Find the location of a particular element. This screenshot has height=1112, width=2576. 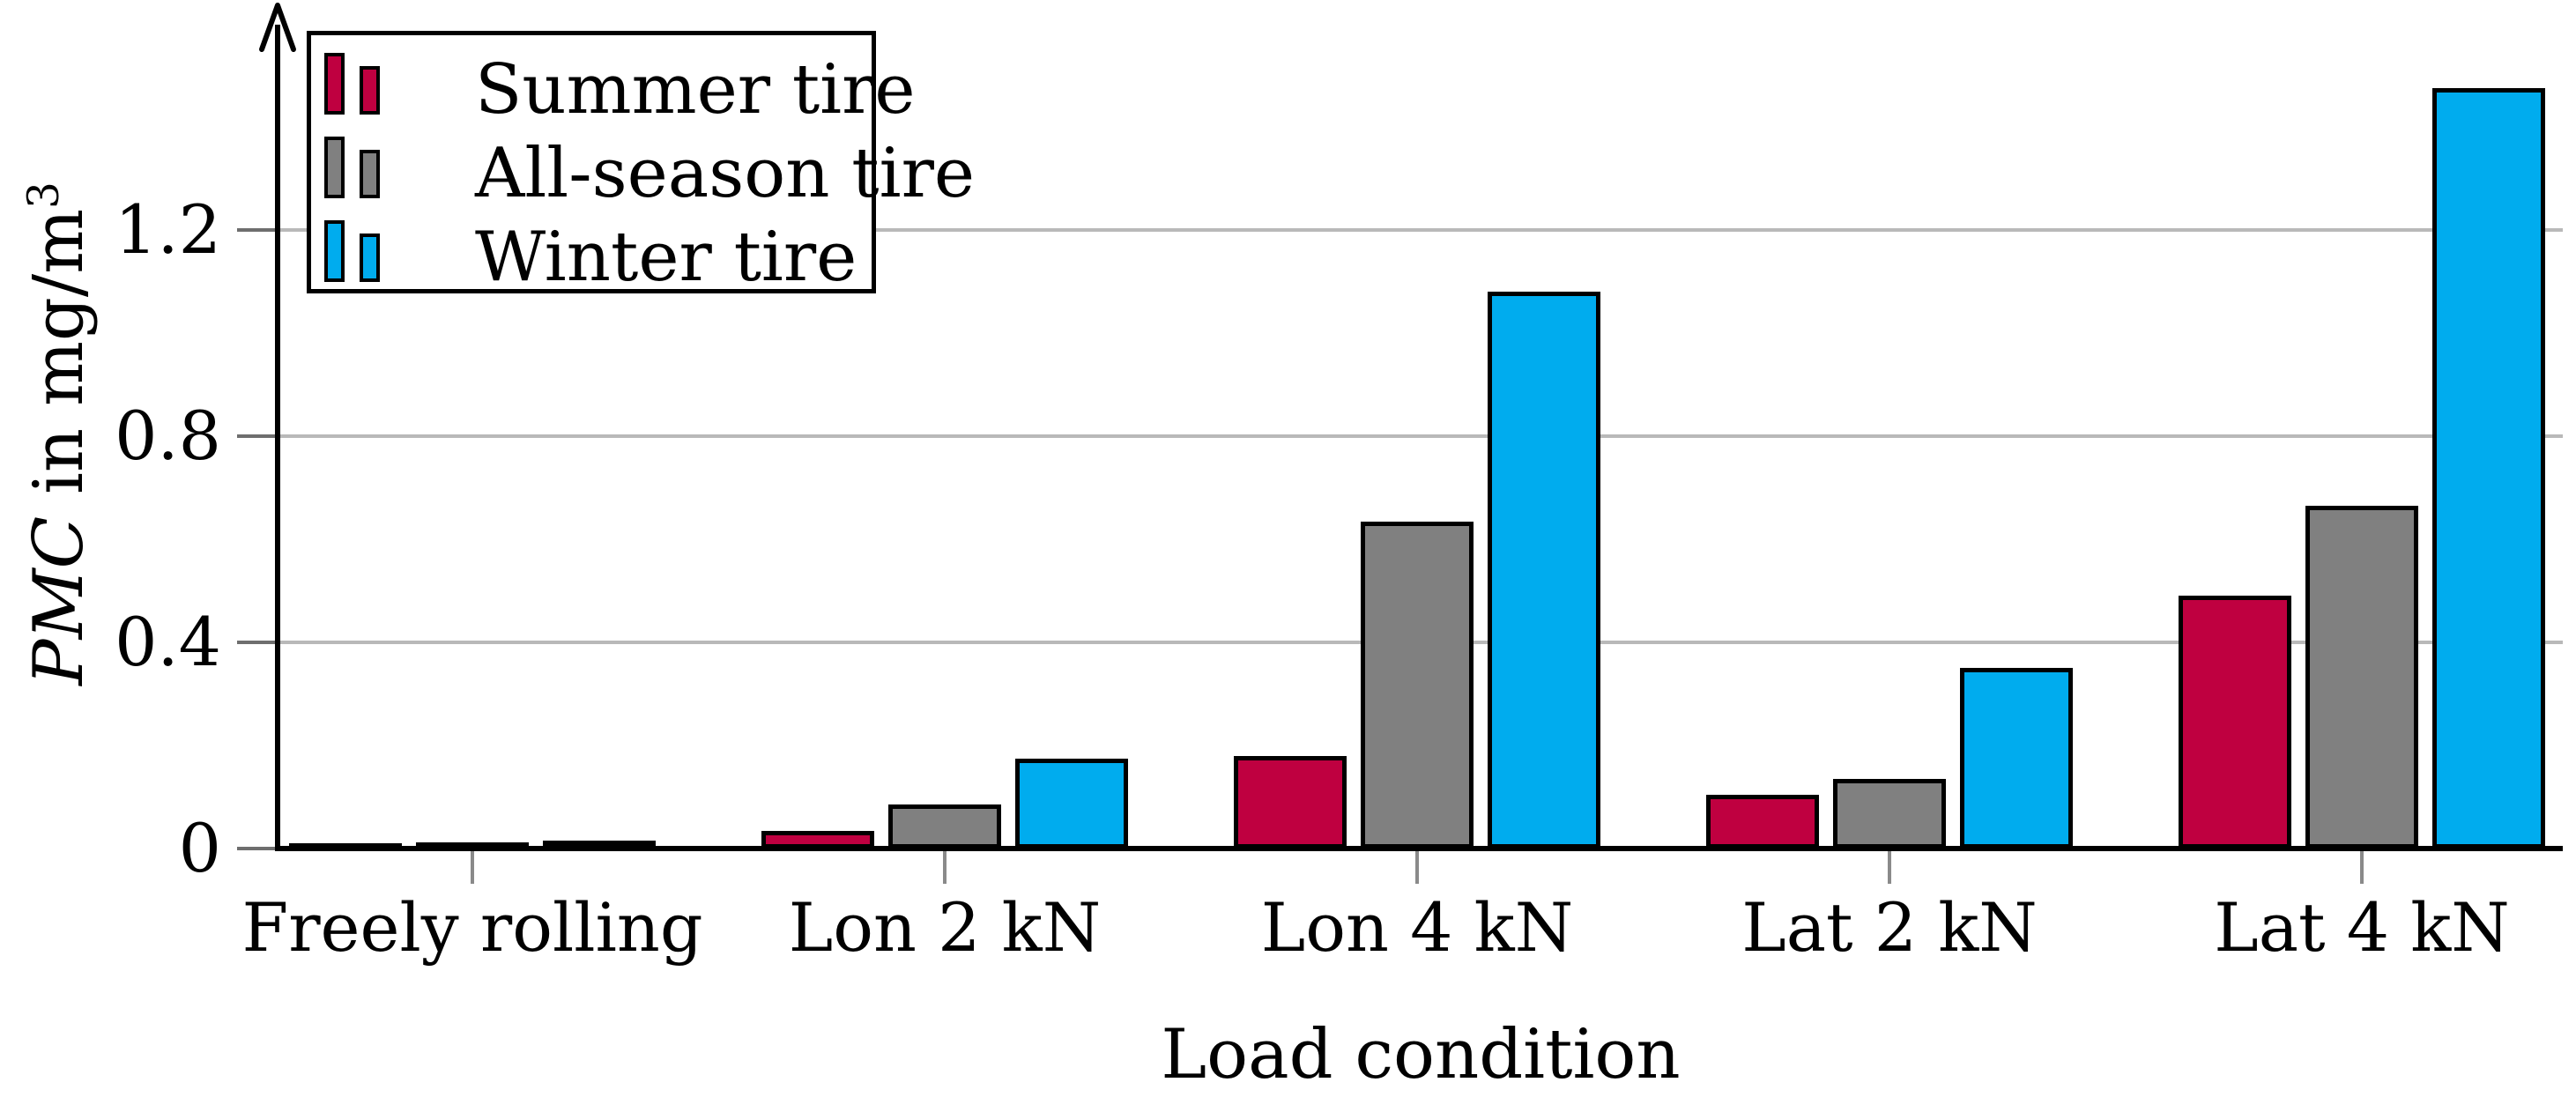

legend-row-0: Summer tire is located at coordinates (619, 89).